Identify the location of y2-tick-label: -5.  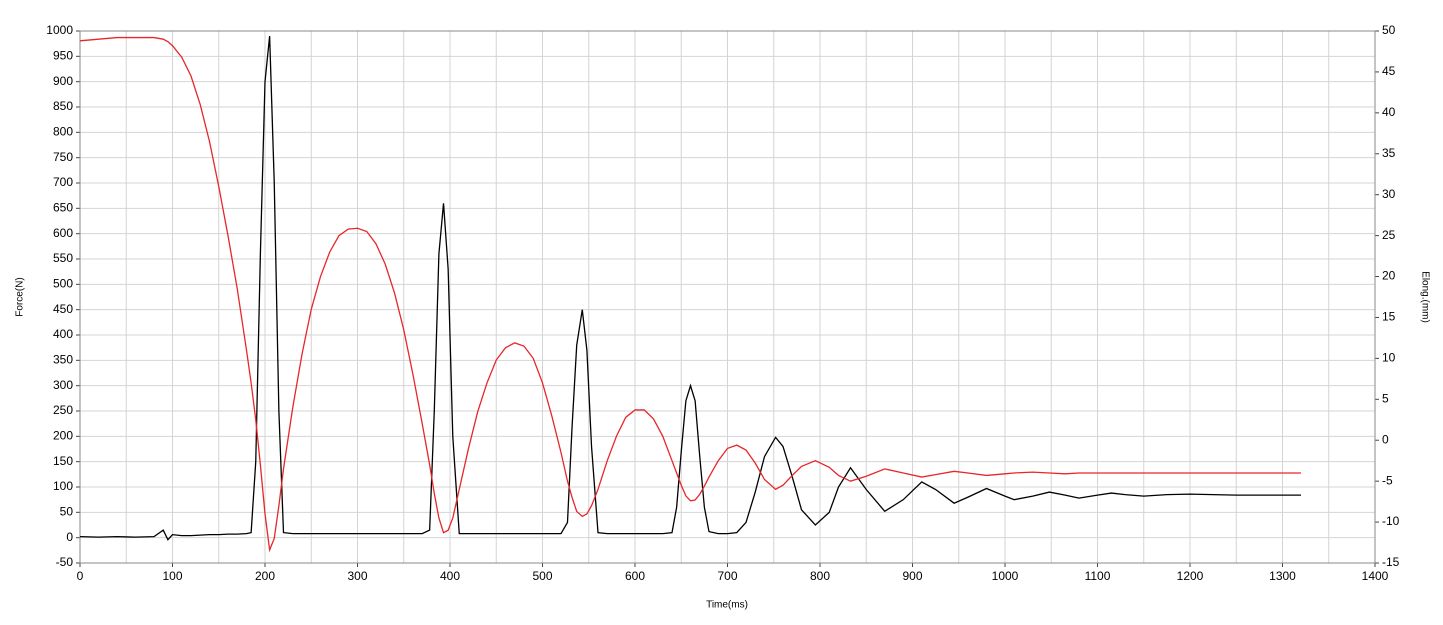
(1387, 480).